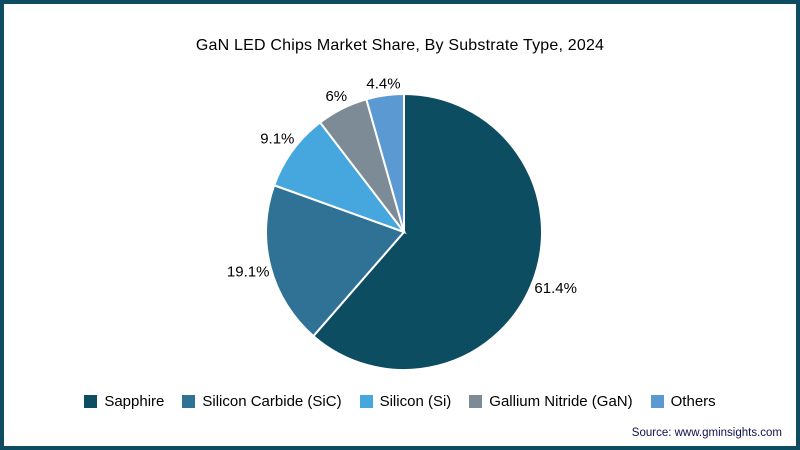  What do you see at coordinates (561, 401) in the screenshot?
I see `legend-label: Gallium Nitride (GaN)` at bounding box center [561, 401].